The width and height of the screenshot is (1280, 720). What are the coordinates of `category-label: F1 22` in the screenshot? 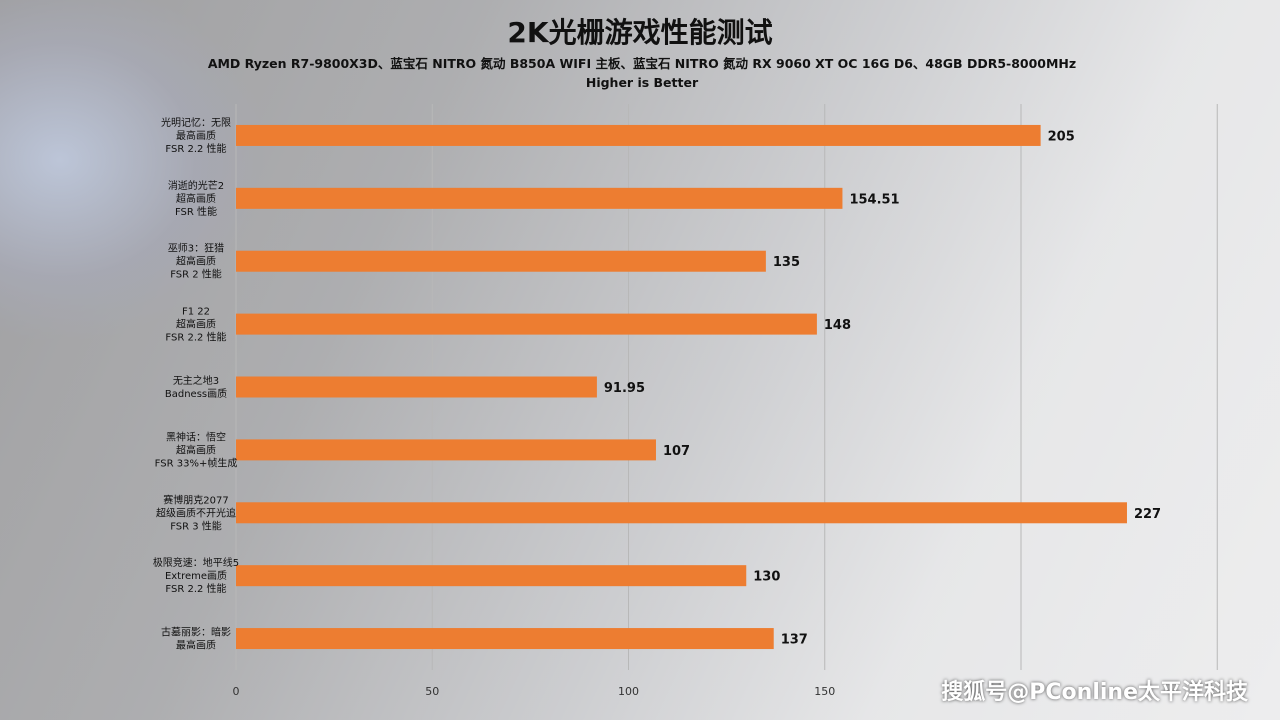 It's located at (196, 312).